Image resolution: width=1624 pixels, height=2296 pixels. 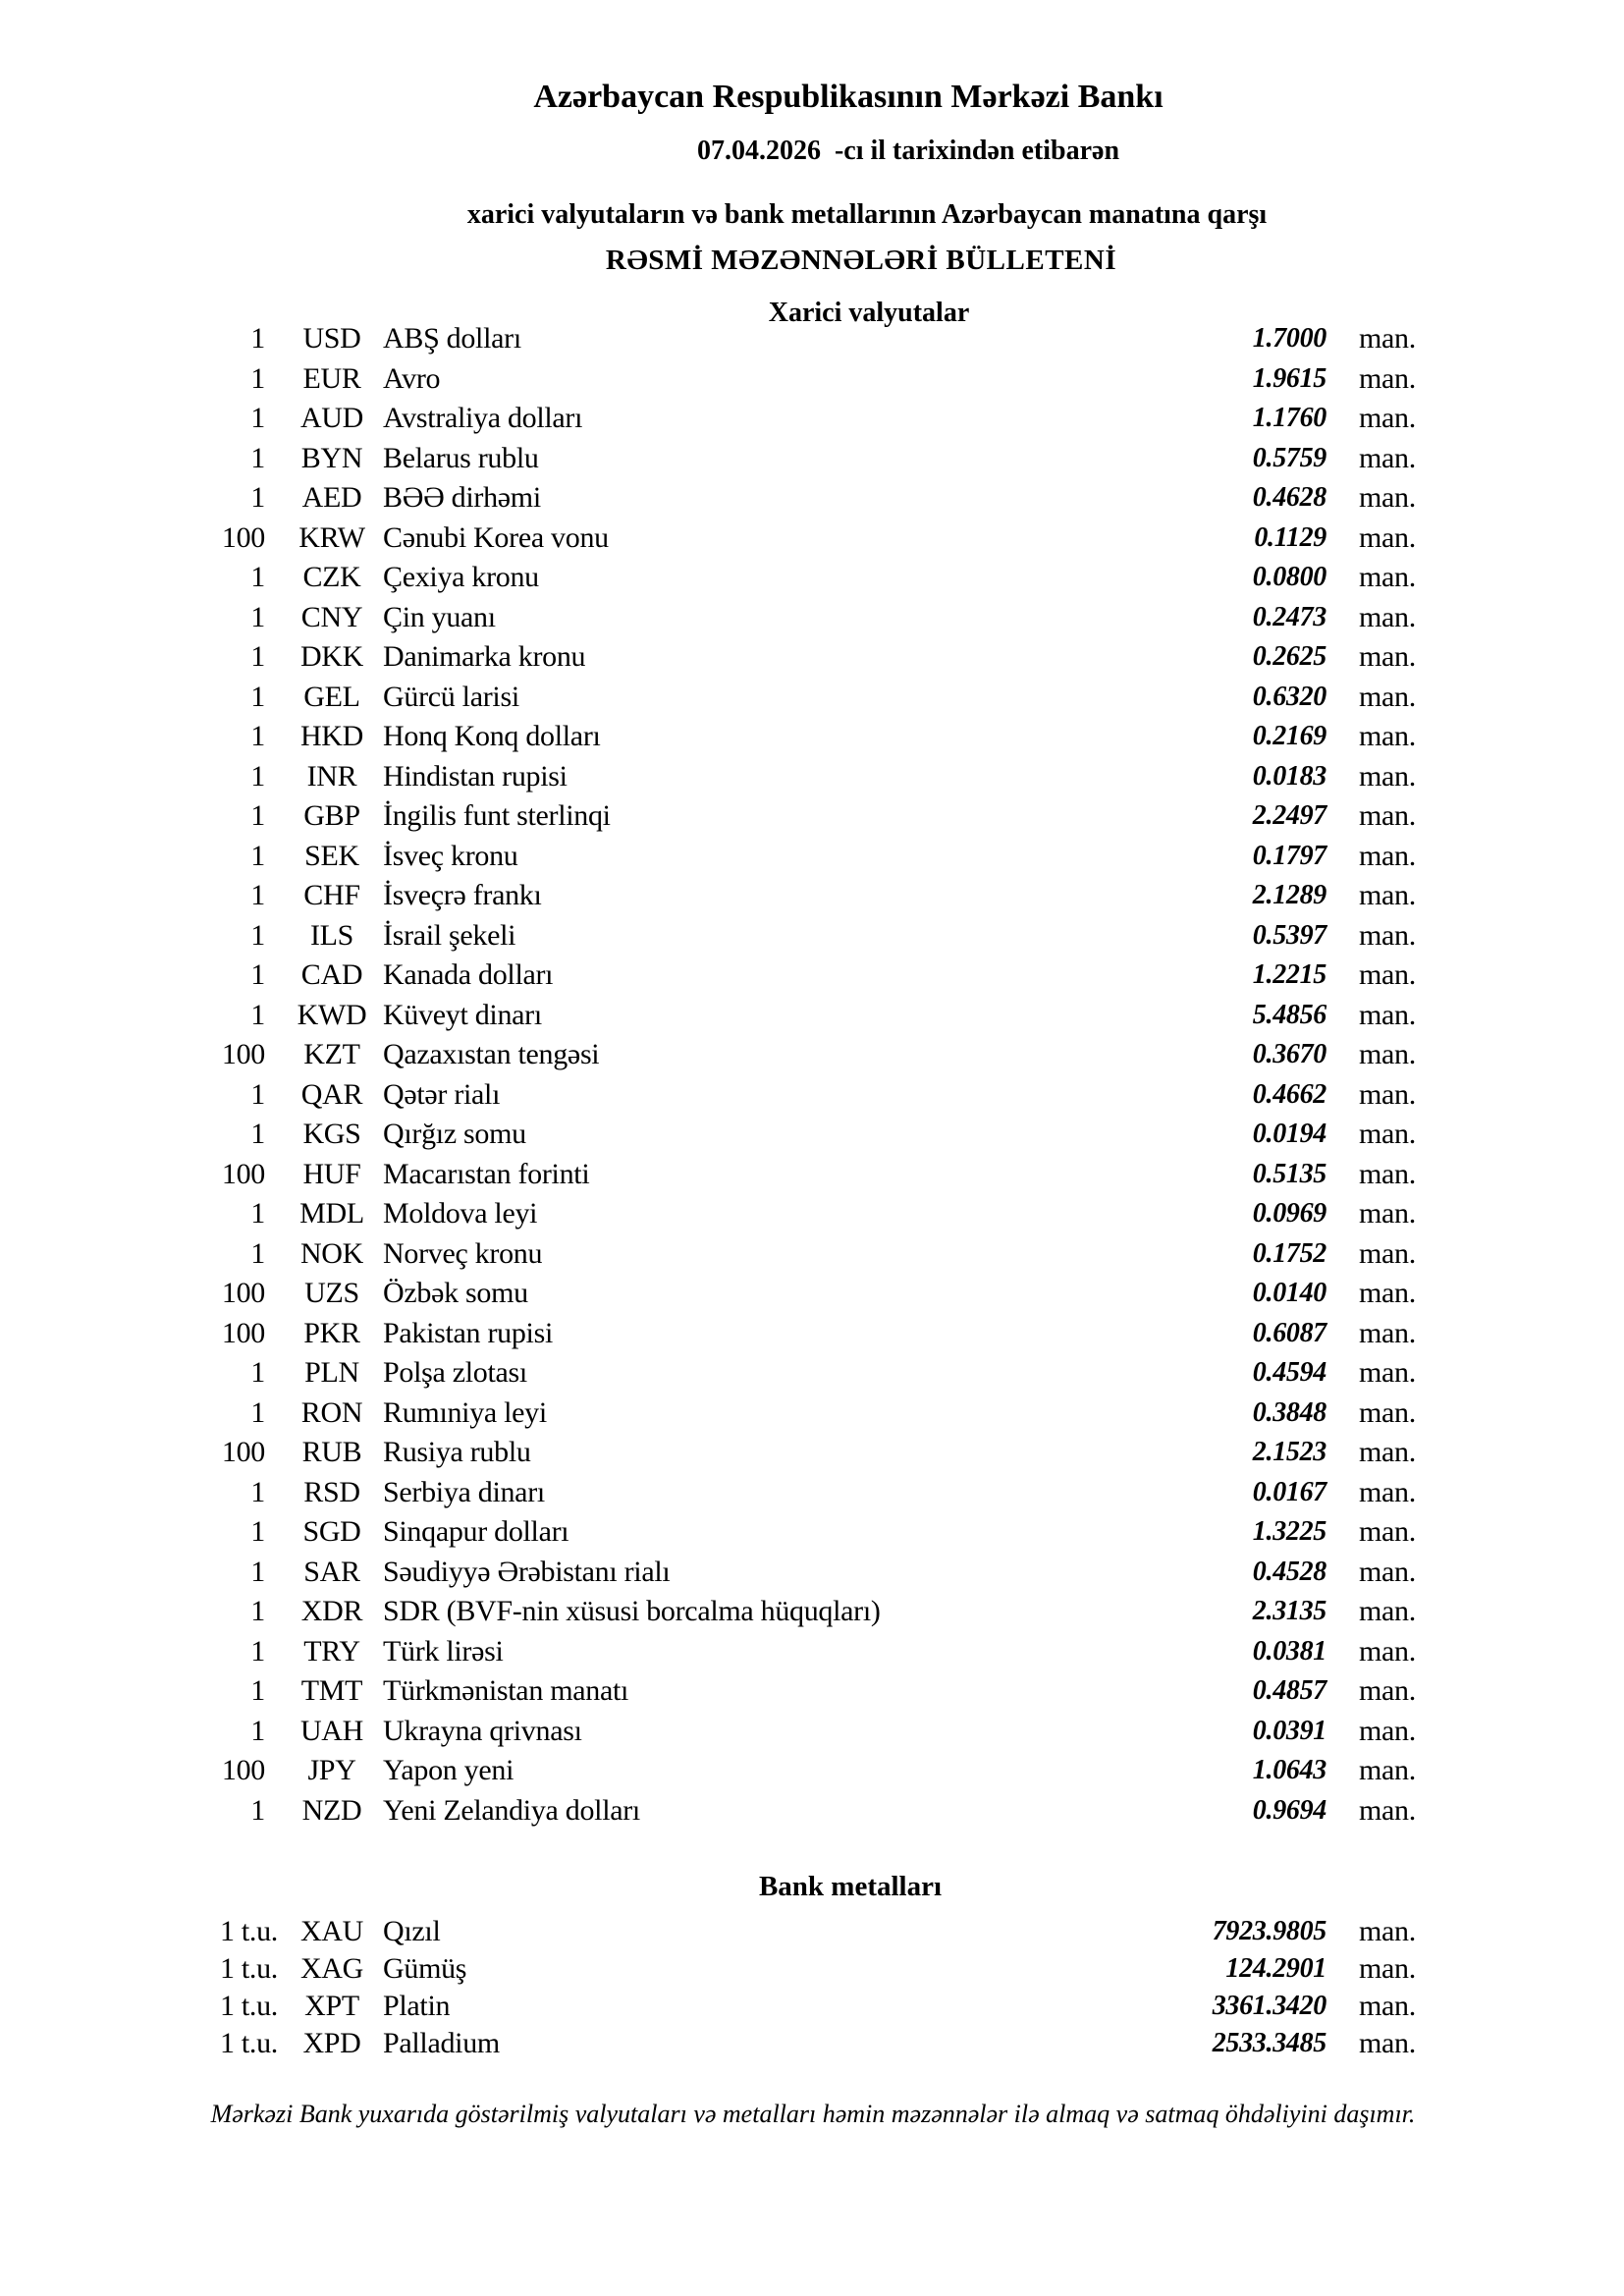 What do you see at coordinates (331, 1372) in the screenshot?
I see `currency-code-cell: PLN` at bounding box center [331, 1372].